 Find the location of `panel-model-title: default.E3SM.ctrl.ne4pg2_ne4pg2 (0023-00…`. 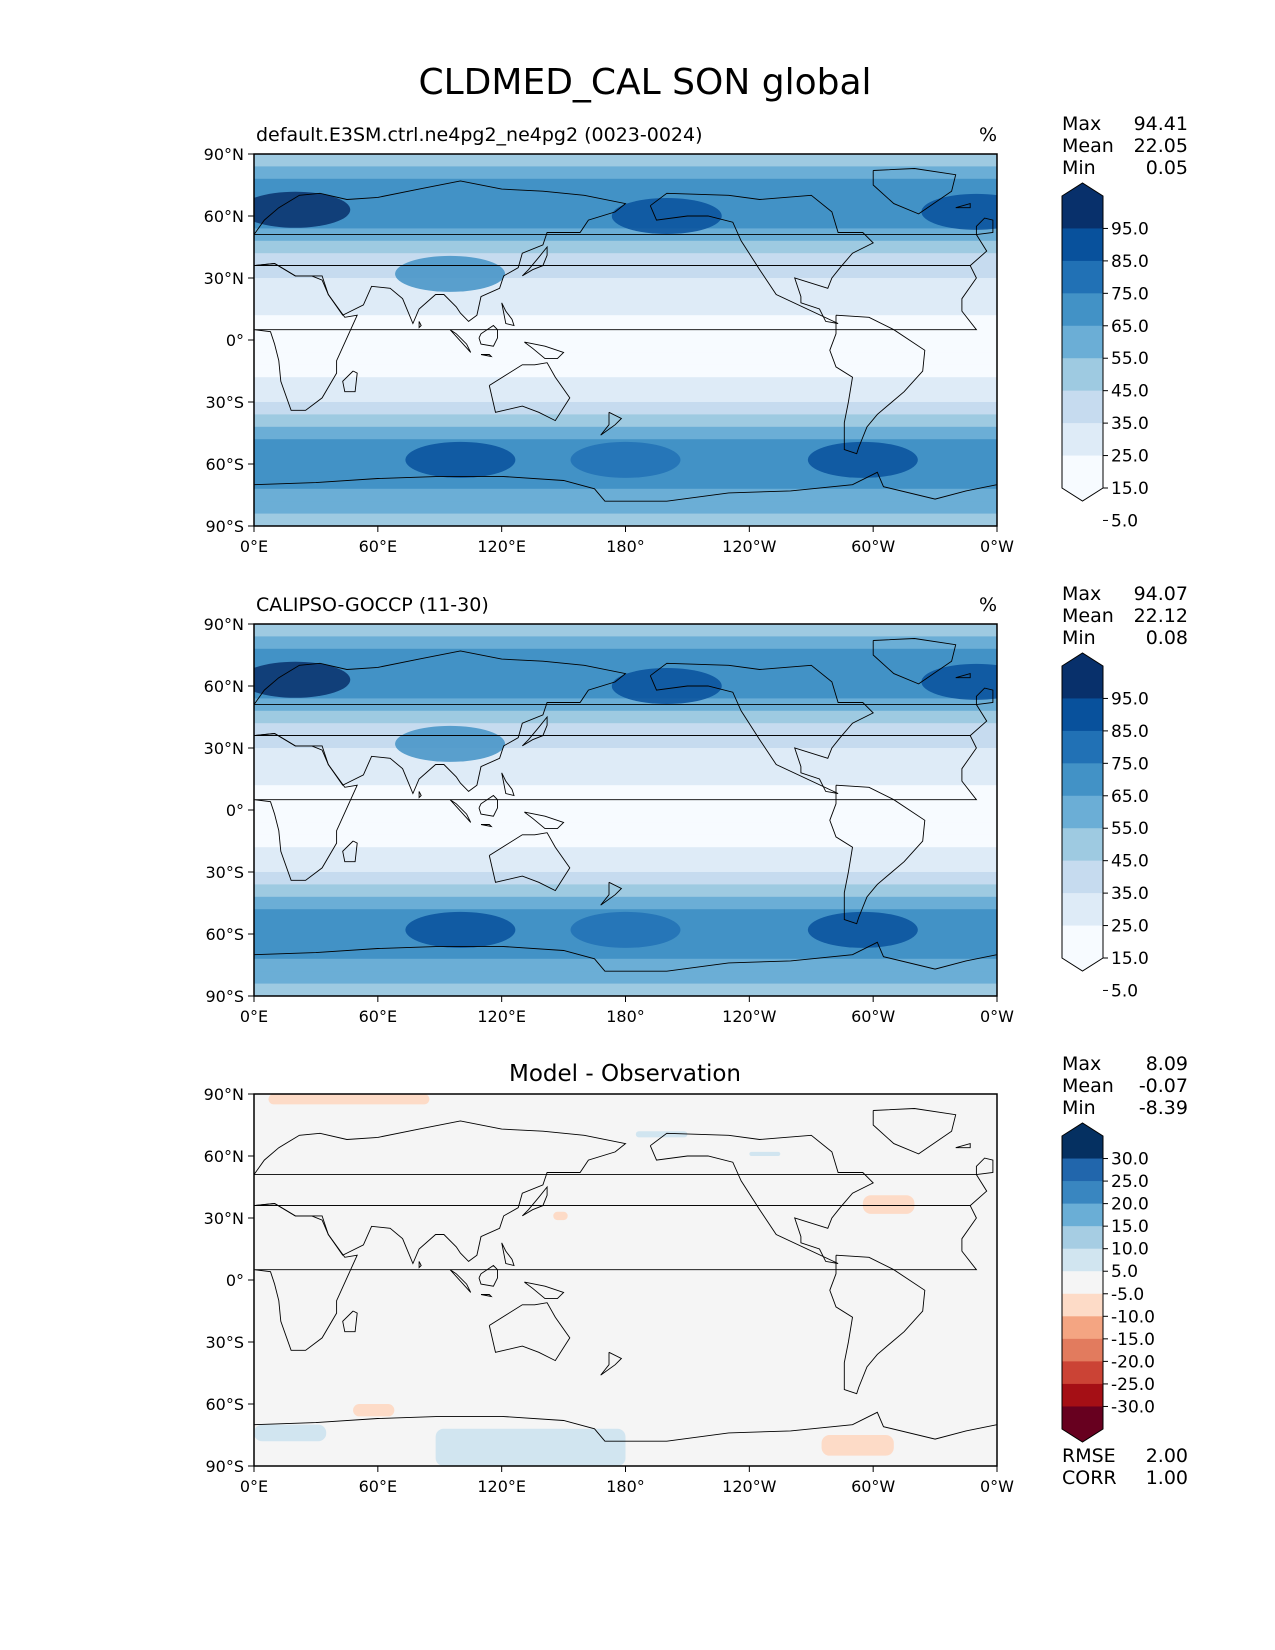

panel-model-title: default.E3SM.ctrl.ne4pg2_ne4pg2 (0023-00… is located at coordinates (479, 135).